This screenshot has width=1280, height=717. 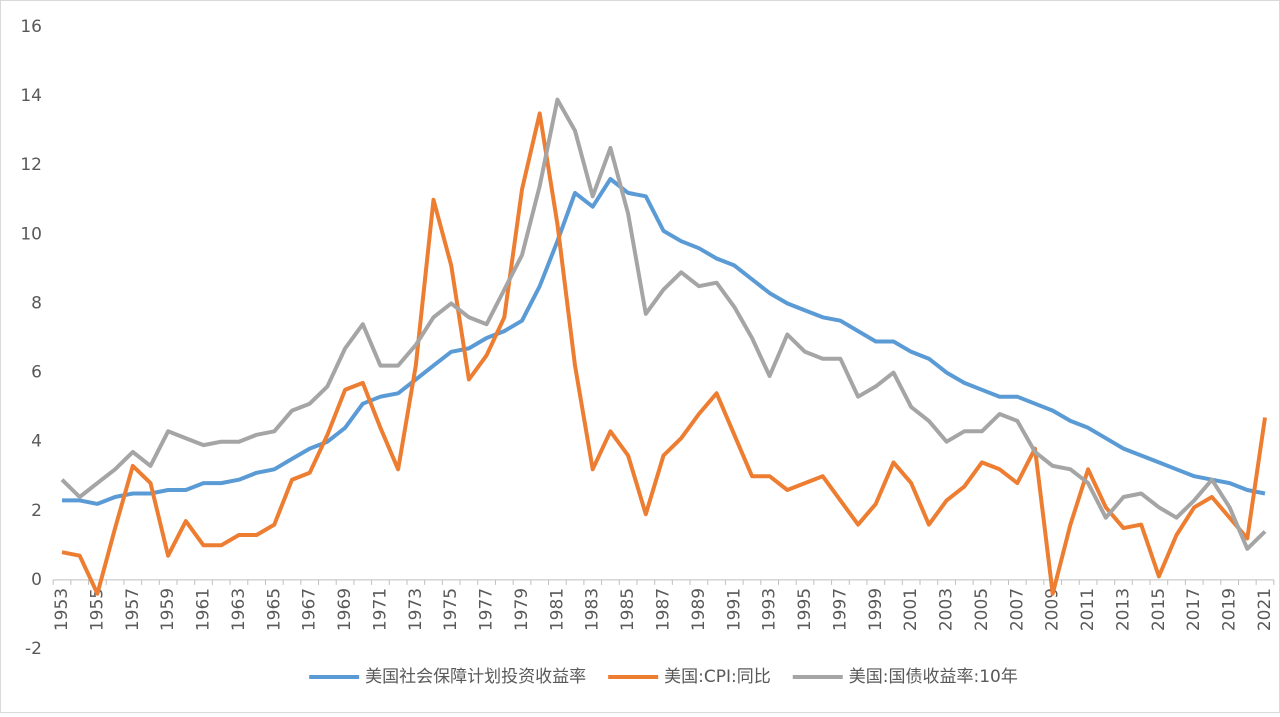 What do you see at coordinates (1017, 609) in the screenshot?
I see `x-tick-label: 2007` at bounding box center [1017, 609].